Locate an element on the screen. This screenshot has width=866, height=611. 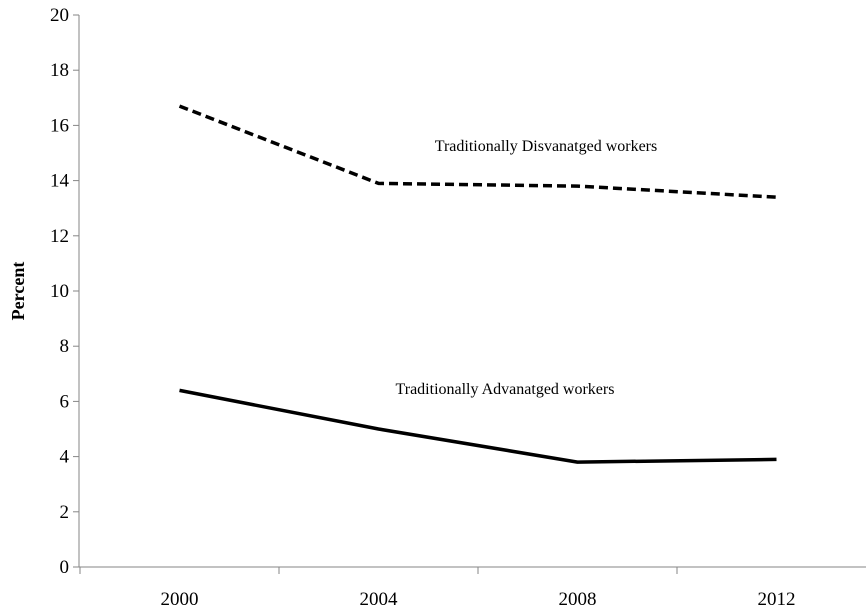
x-axis: 2000 2004 2008 2012 is located at coordinates (472, 588).